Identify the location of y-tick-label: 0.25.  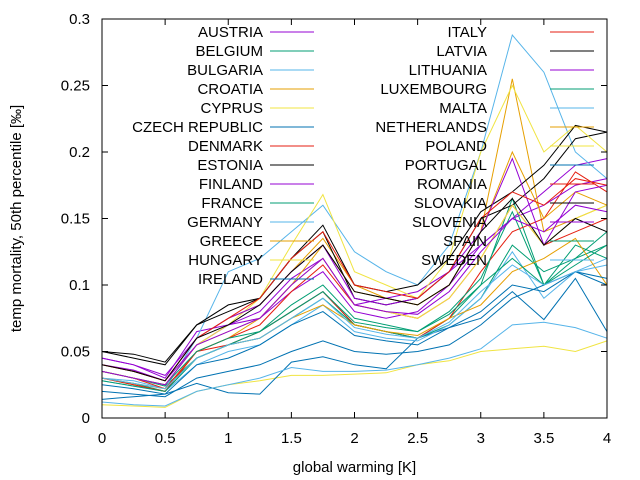
(75, 86).